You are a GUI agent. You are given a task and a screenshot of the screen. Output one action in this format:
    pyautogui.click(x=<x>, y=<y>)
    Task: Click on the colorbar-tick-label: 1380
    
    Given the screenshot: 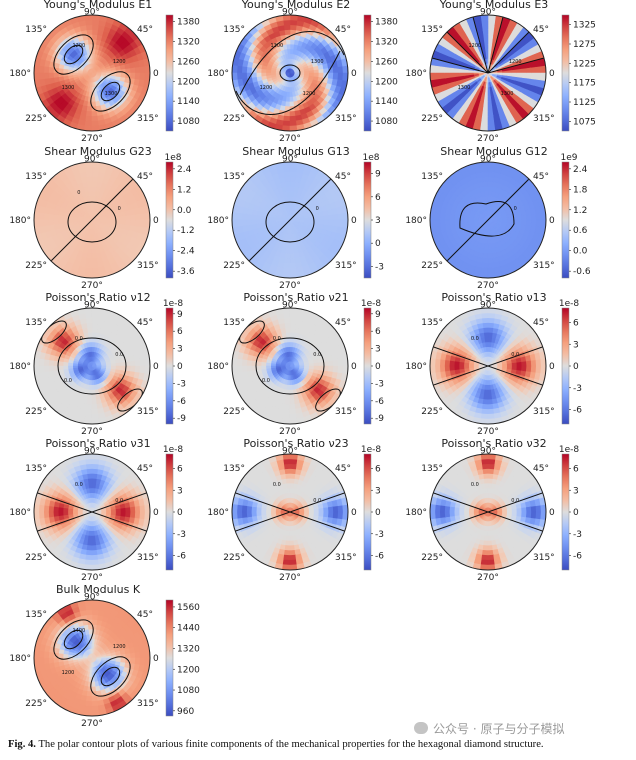 What is the action you would take?
    pyautogui.click(x=188, y=23)
    